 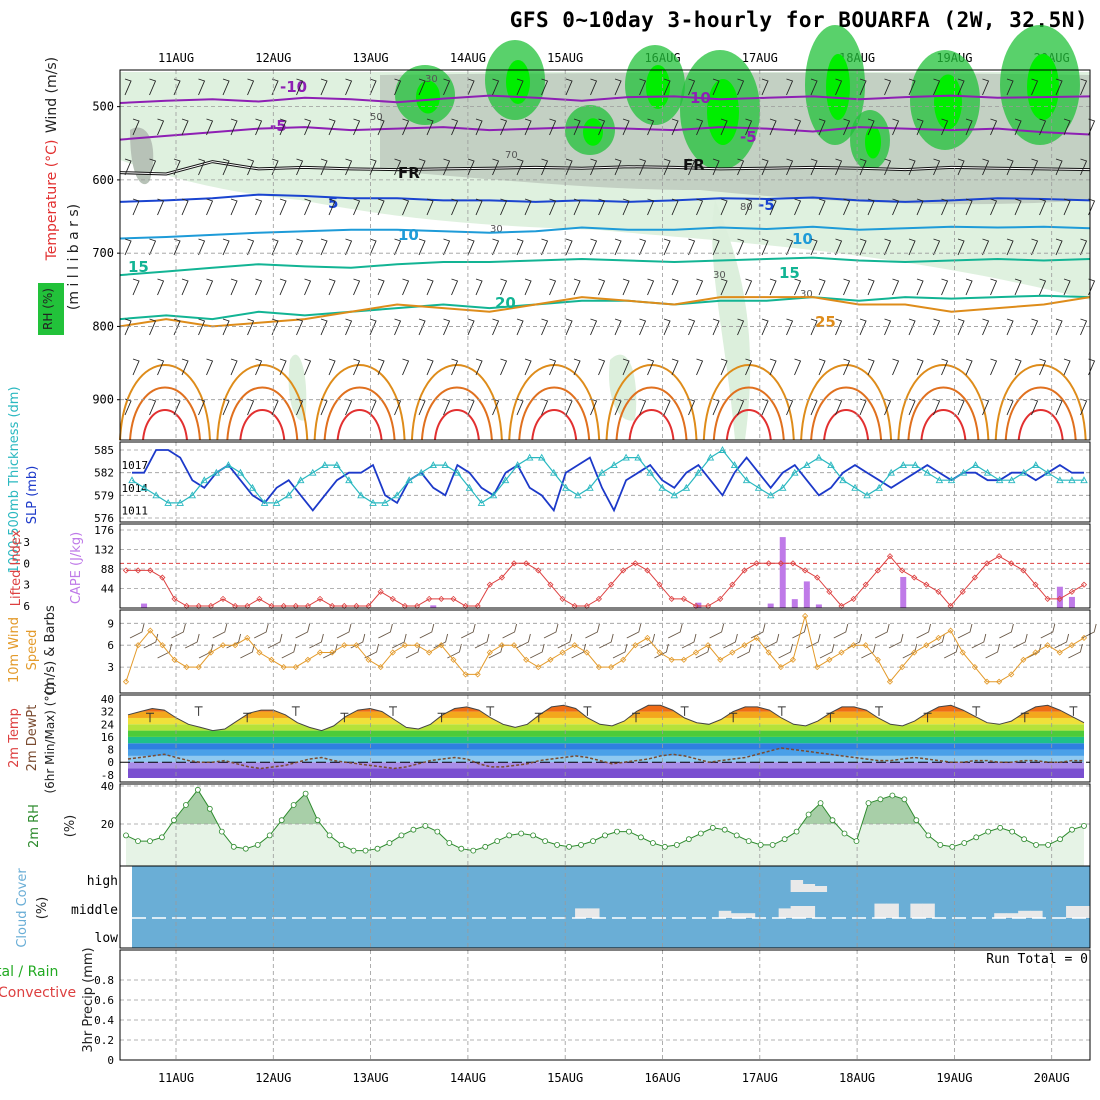 What do you see at coordinates (103, 400) in the screenshot?
I see `pressure-tick-label: 900` at bounding box center [103, 400].